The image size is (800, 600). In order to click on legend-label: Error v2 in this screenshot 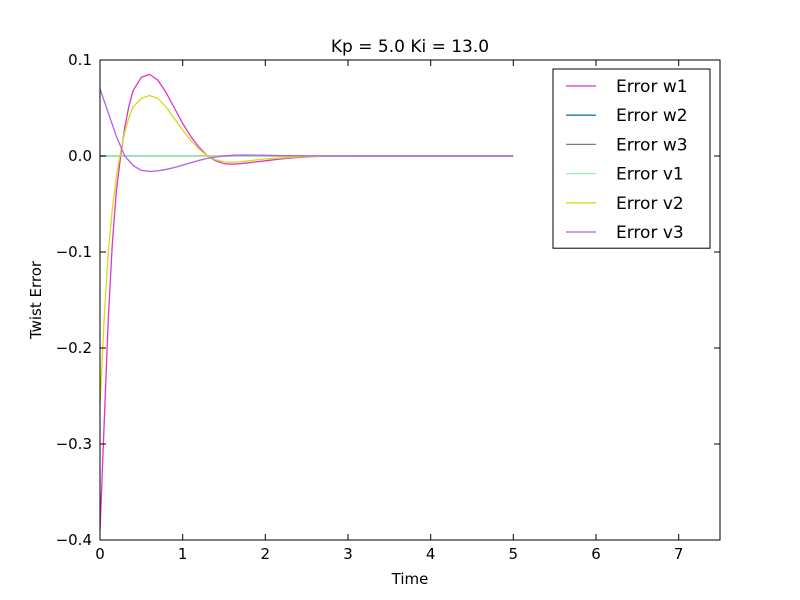, I will do `click(650, 204)`.